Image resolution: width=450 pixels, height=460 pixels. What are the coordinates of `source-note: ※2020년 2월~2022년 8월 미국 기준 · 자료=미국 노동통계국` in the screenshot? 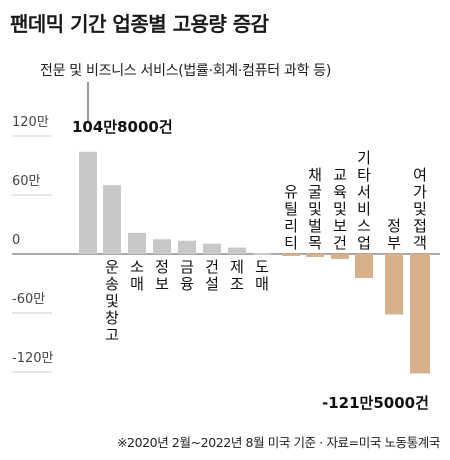 It's located at (278, 442).